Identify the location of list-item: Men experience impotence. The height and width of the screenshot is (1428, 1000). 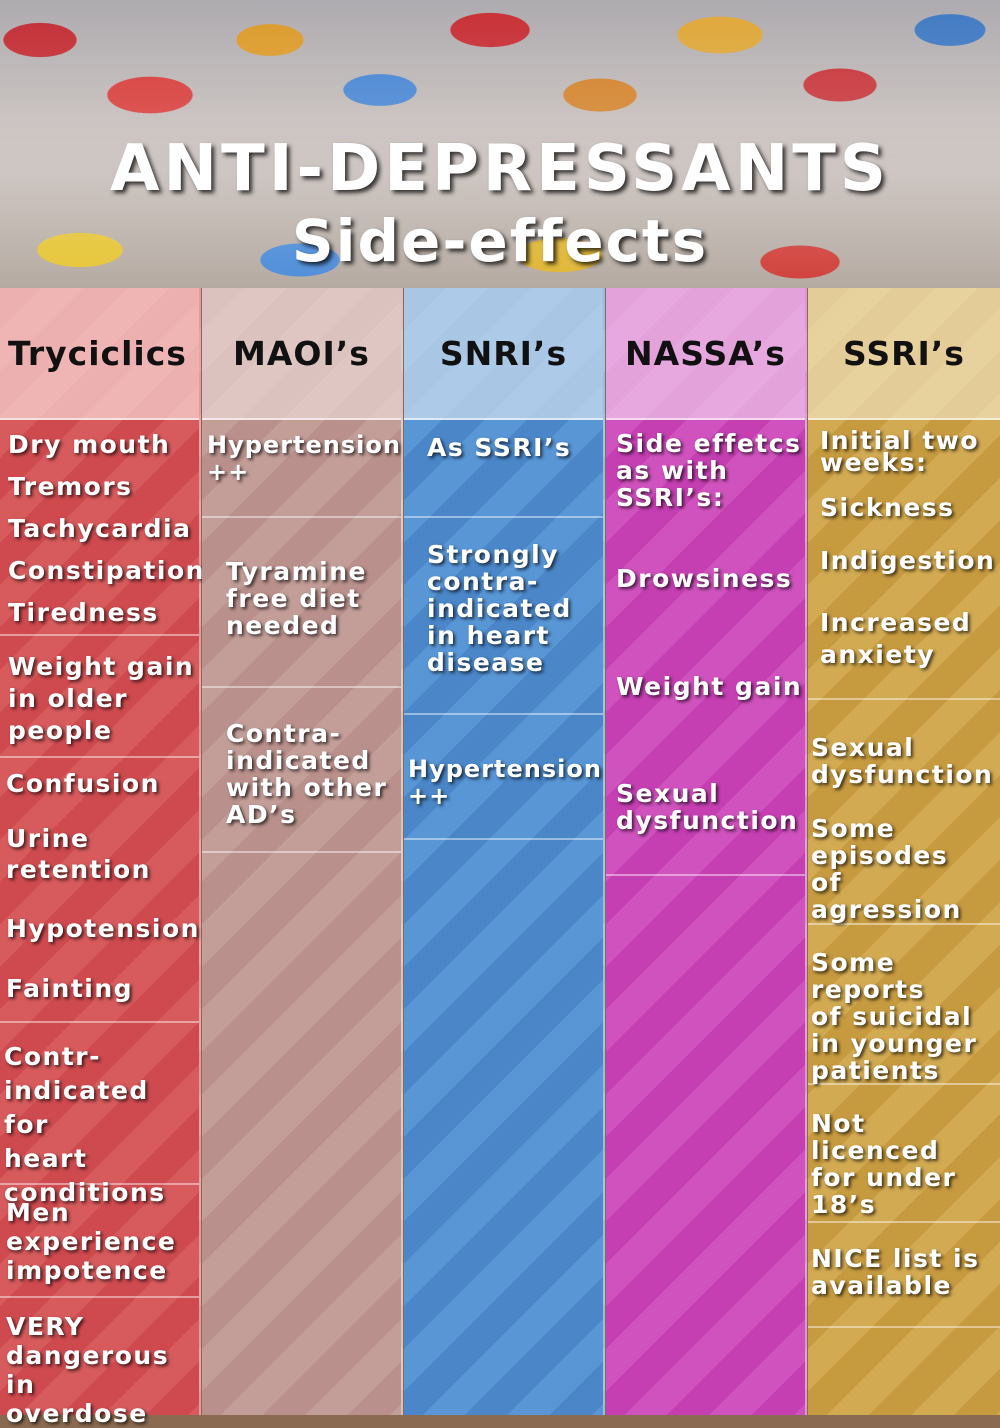
(91, 1241).